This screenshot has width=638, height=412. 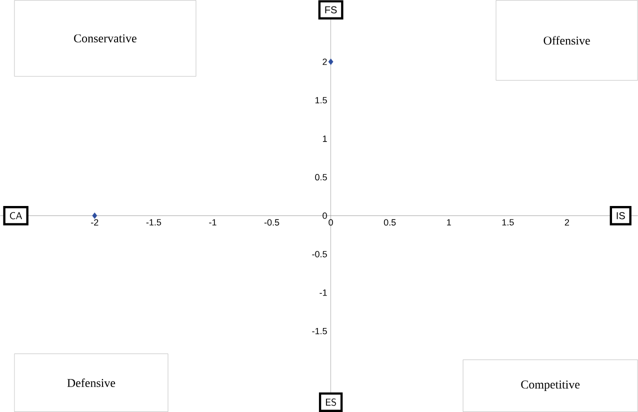 What do you see at coordinates (331, 10) in the screenshot?
I see `y-axis-title: FS` at bounding box center [331, 10].